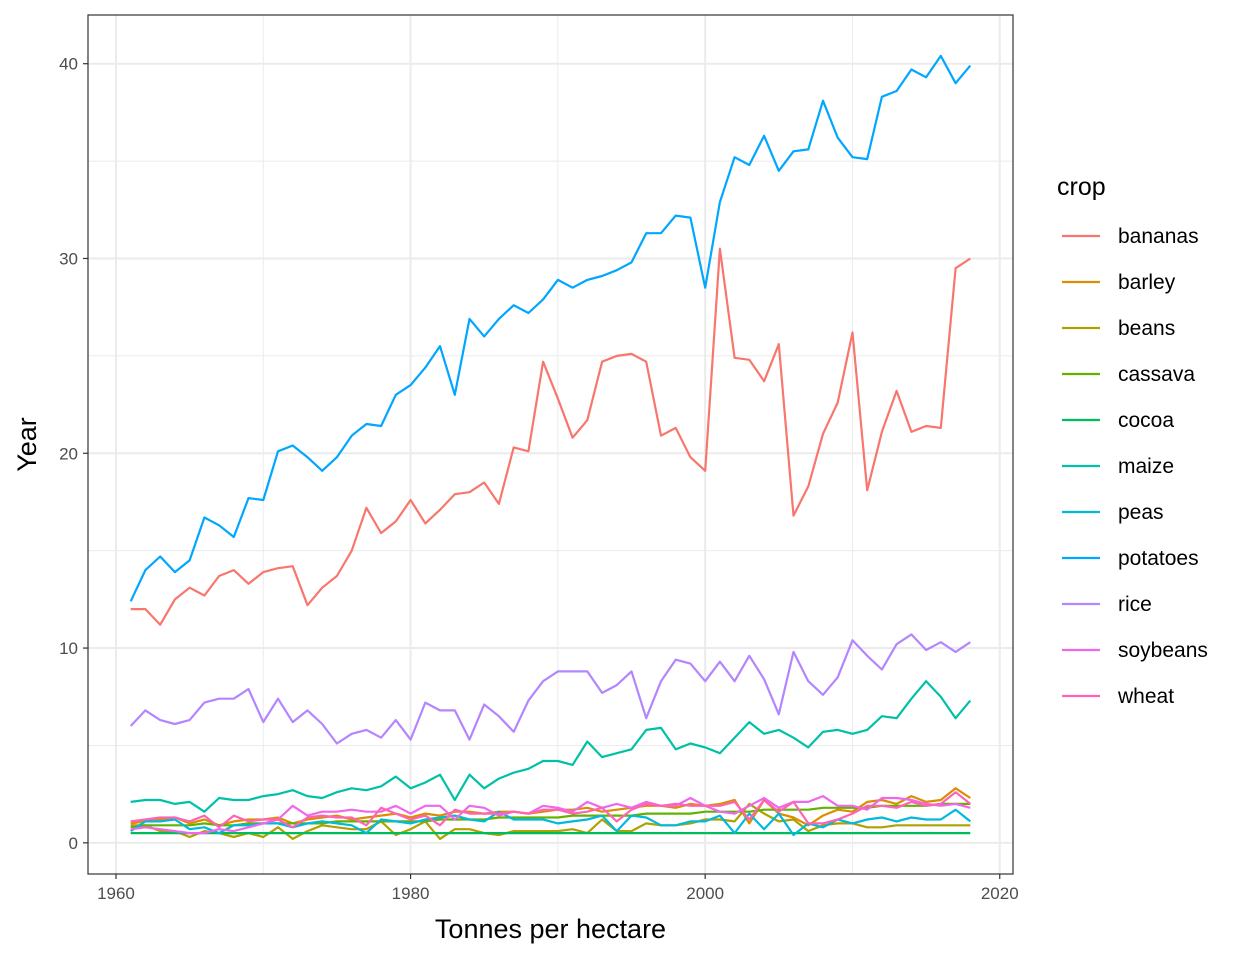 The image size is (1248, 960). Describe the element at coordinates (1081, 187) in the screenshot. I see `legend-title: crop` at that location.